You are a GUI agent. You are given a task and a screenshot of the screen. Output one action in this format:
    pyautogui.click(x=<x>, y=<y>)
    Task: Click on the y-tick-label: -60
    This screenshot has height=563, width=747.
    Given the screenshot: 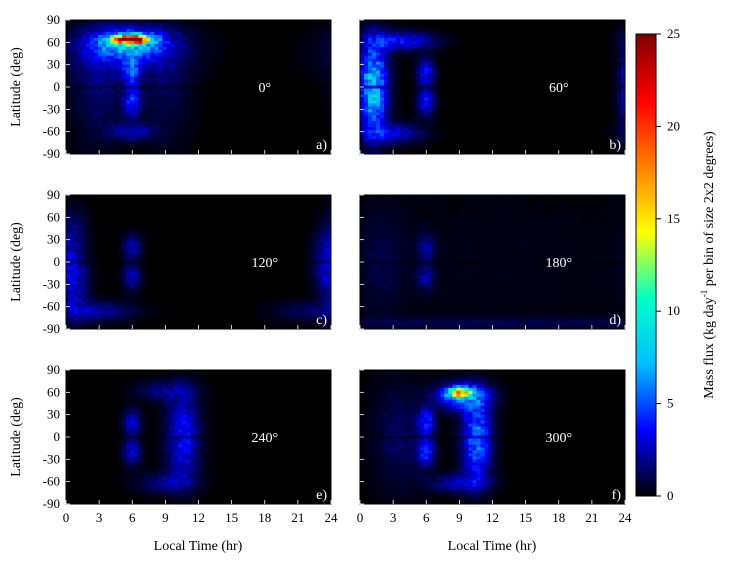 What is the action you would take?
    pyautogui.click(x=51, y=306)
    